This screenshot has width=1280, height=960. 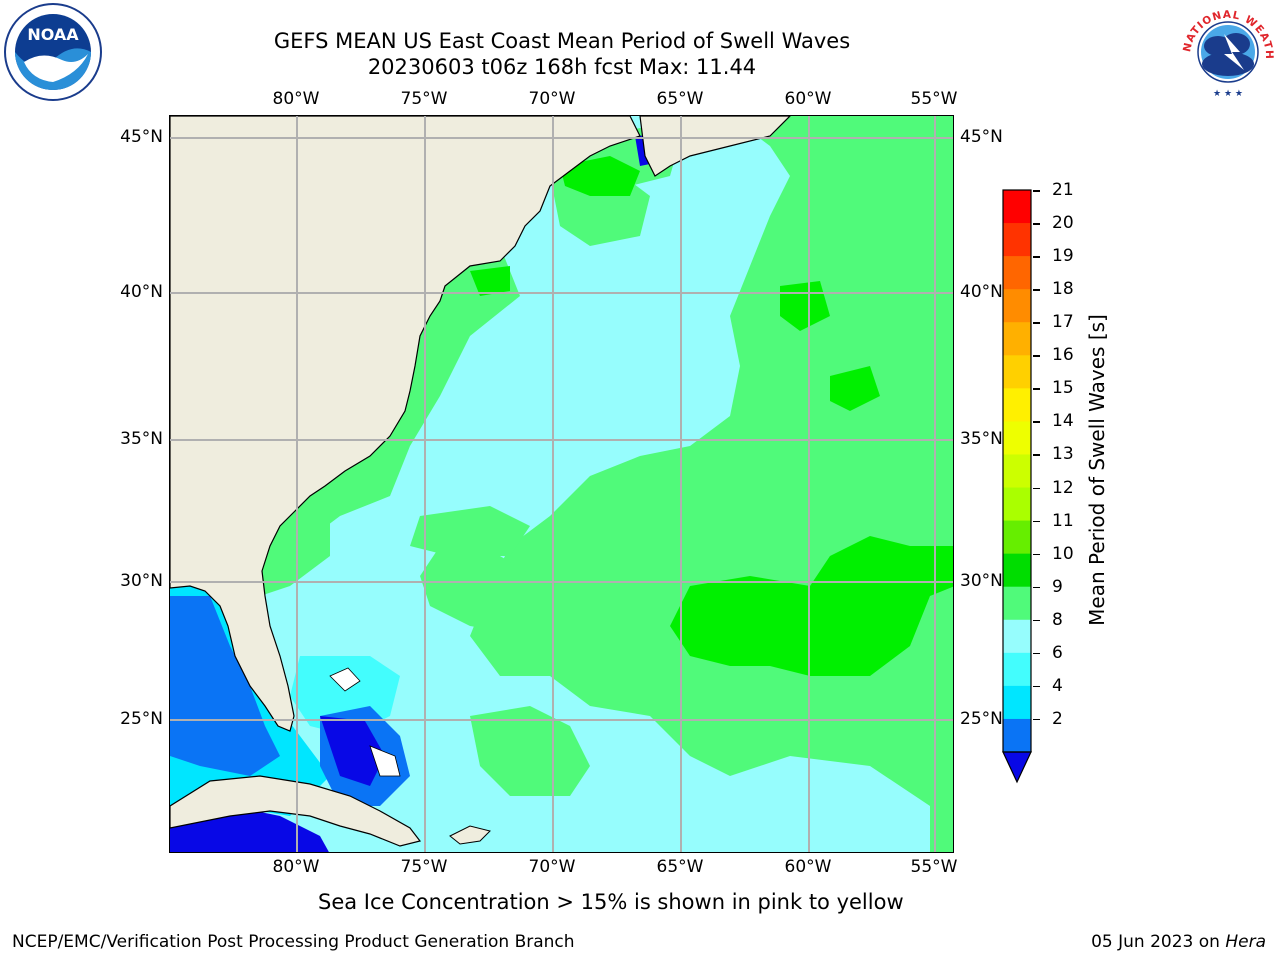 I want to click on lon-label-bottom: 60°W, so click(x=808, y=867).